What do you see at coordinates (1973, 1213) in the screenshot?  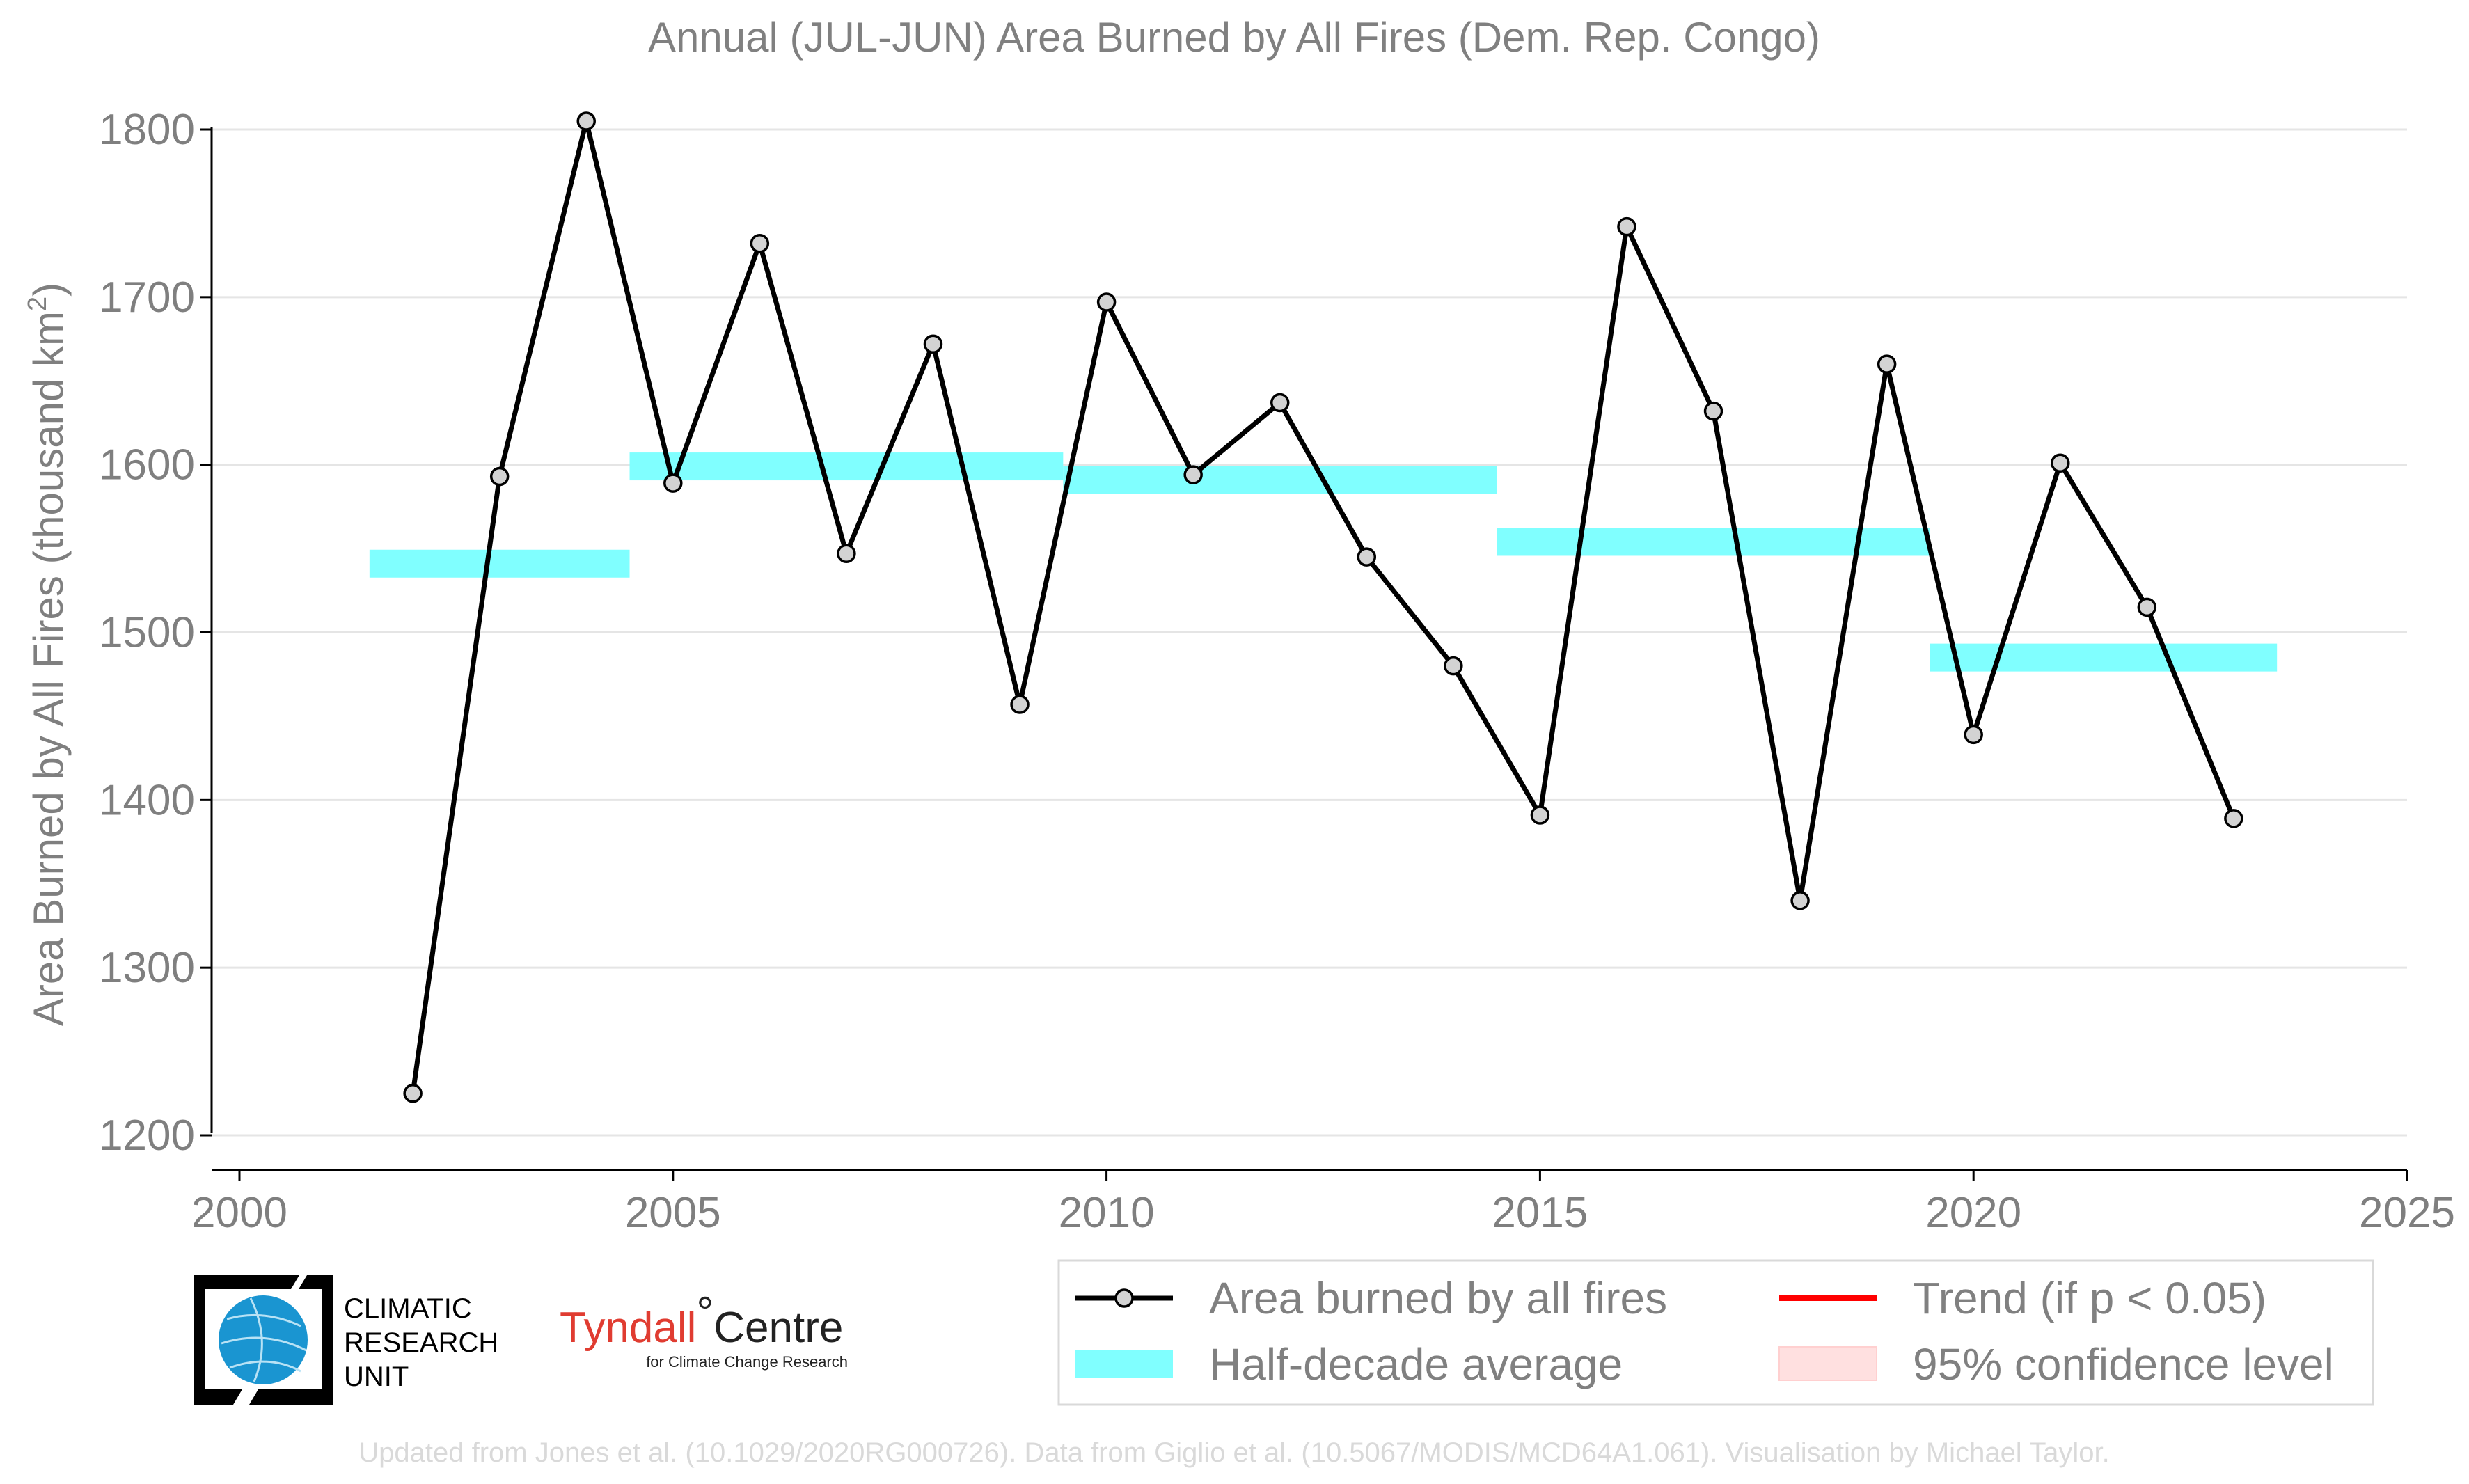 I see `x-tick-label-2020: 2020` at bounding box center [1973, 1213].